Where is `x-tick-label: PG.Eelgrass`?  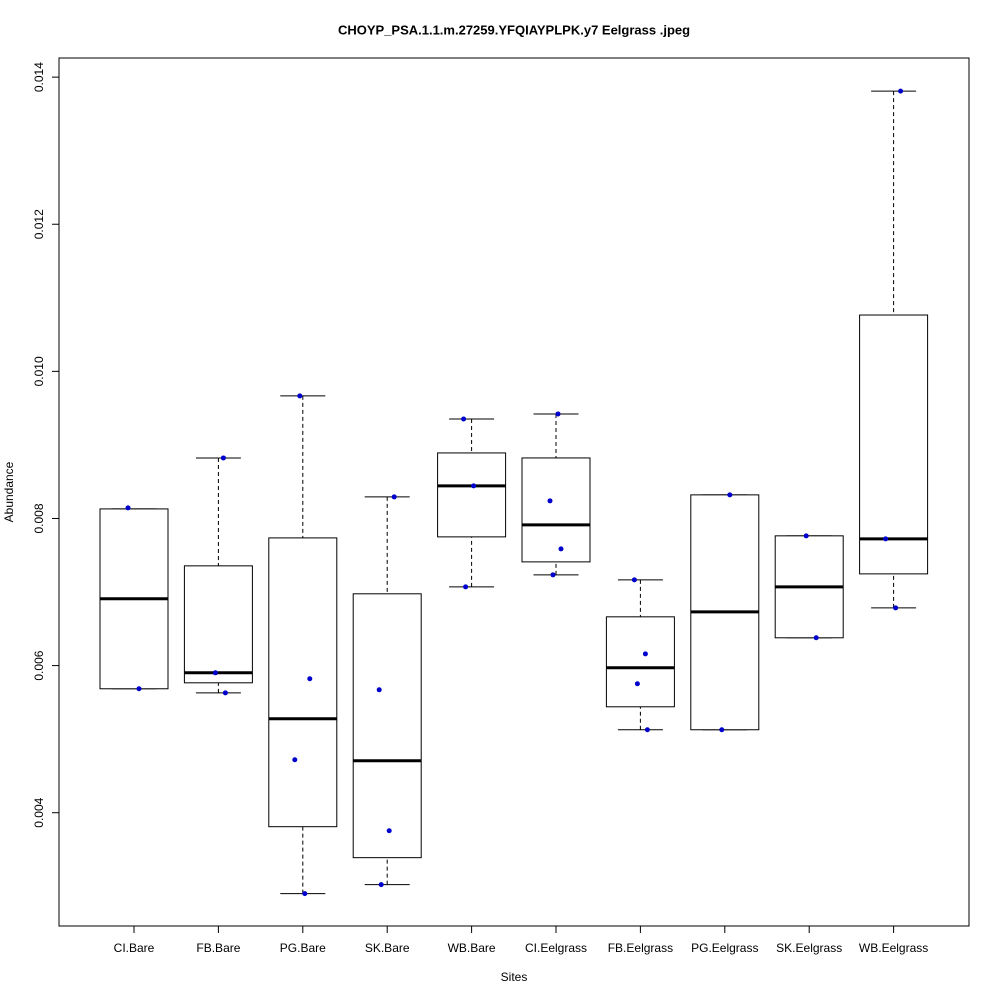
x-tick-label: PG.Eelgrass is located at coordinates (724, 948).